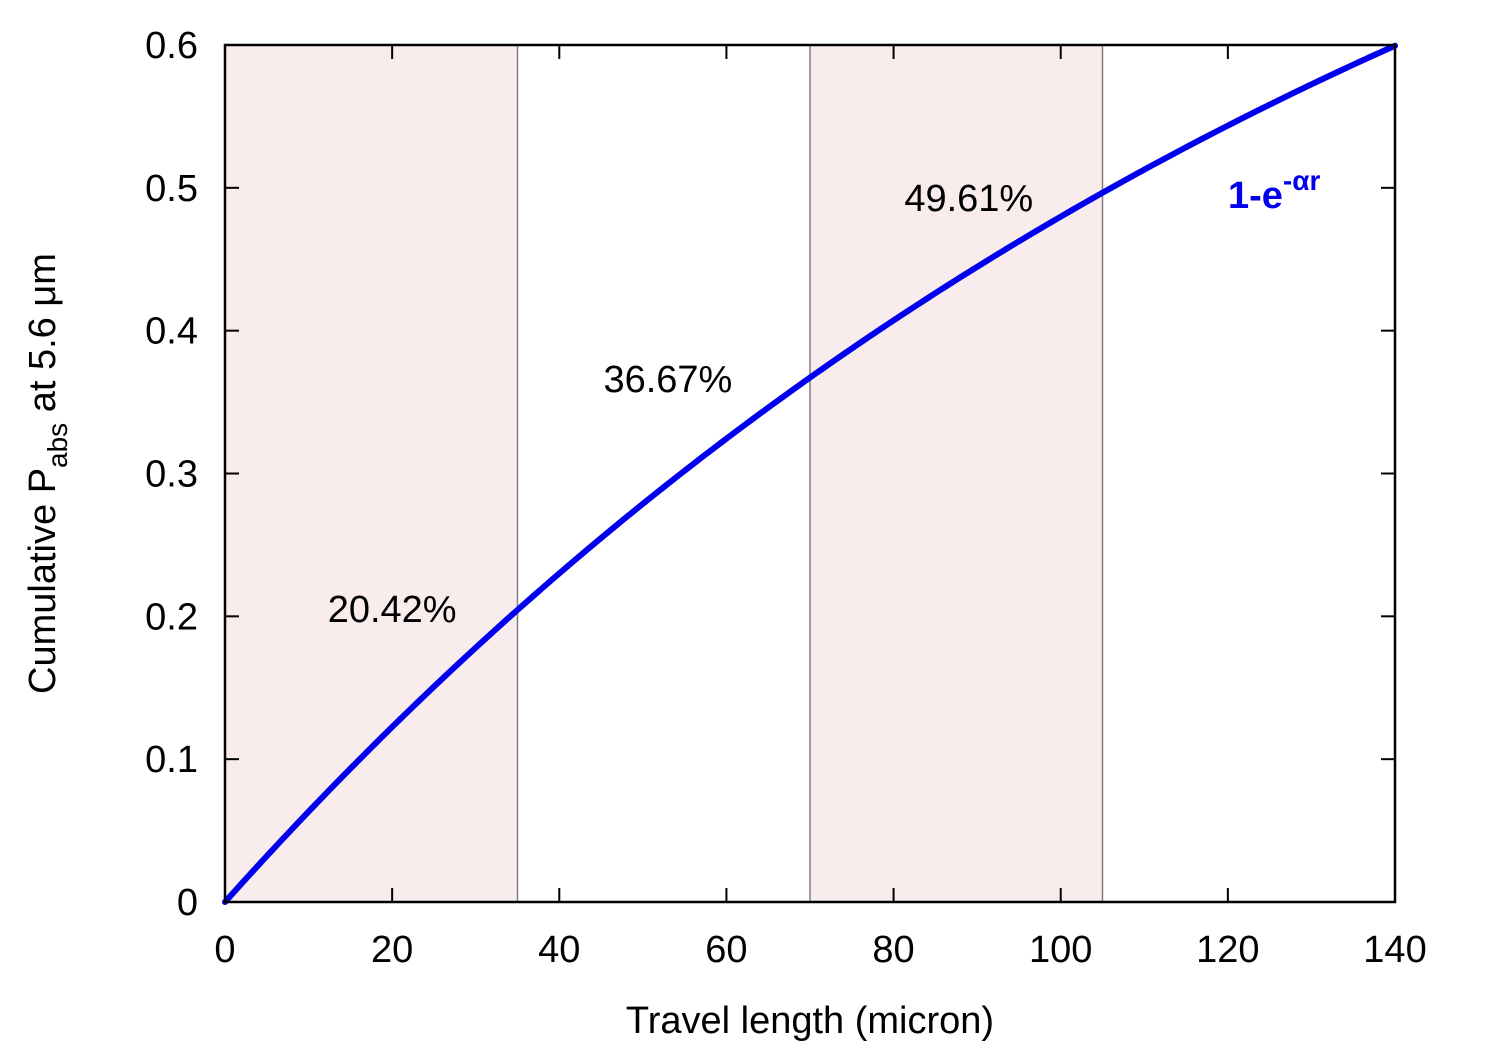  I want to click on y-tick-label-5: 0.5, so click(171, 189).